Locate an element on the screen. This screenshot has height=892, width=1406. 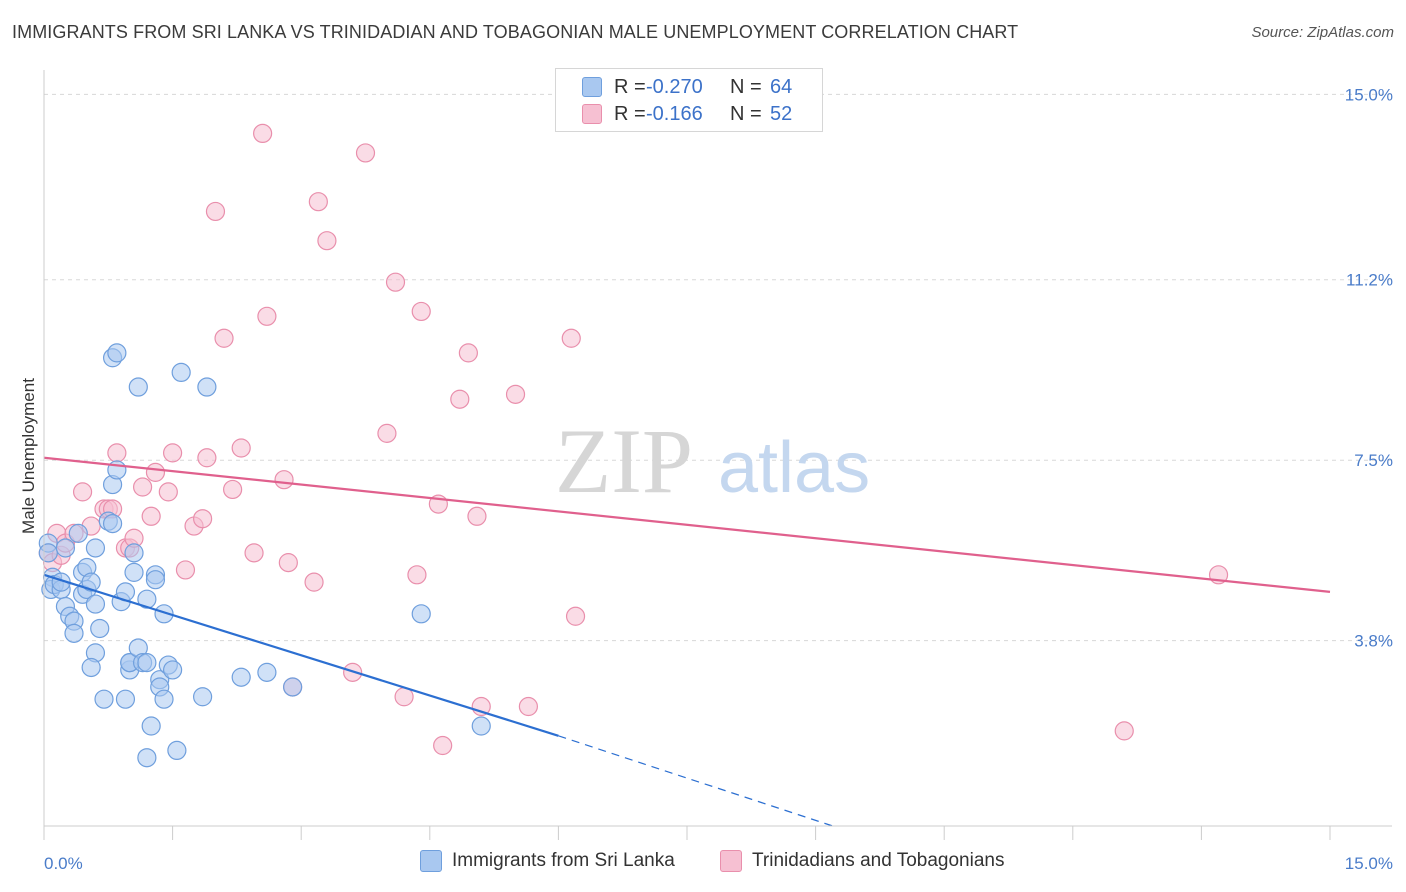
watermark-atlas: atlas is located at coordinates (794, 468).